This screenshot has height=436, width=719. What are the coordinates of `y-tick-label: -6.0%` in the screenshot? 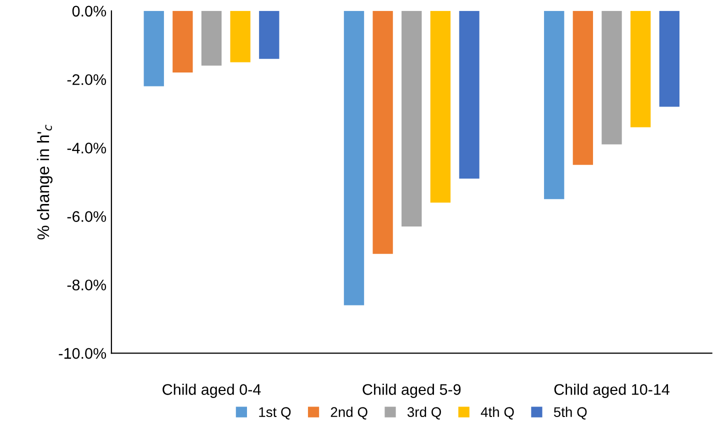 It's located at (86, 216).